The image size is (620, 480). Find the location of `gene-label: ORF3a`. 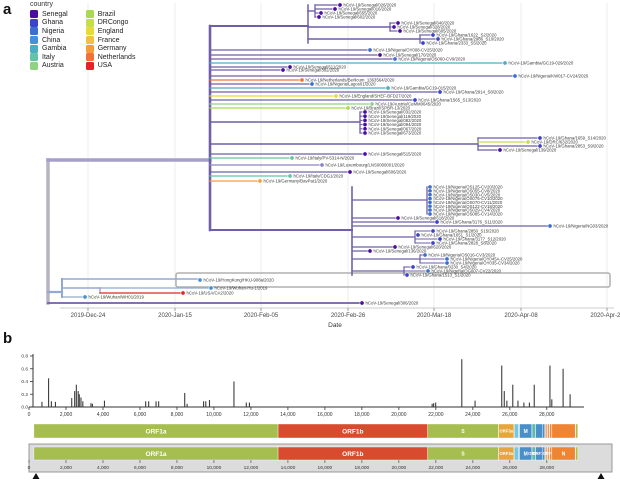

gene-label: ORF3a is located at coordinates (506, 431).